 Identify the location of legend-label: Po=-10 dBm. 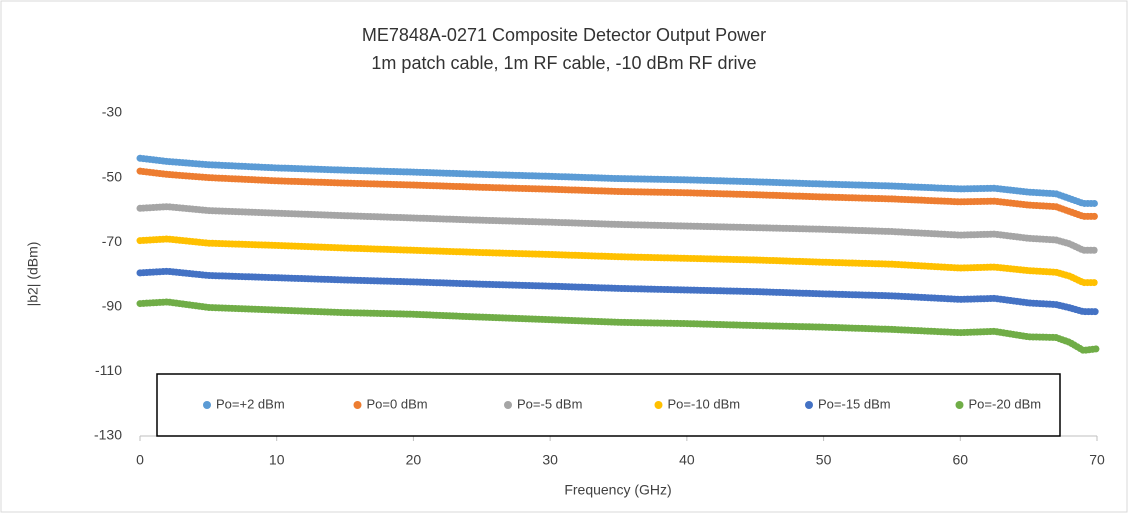
(704, 403).